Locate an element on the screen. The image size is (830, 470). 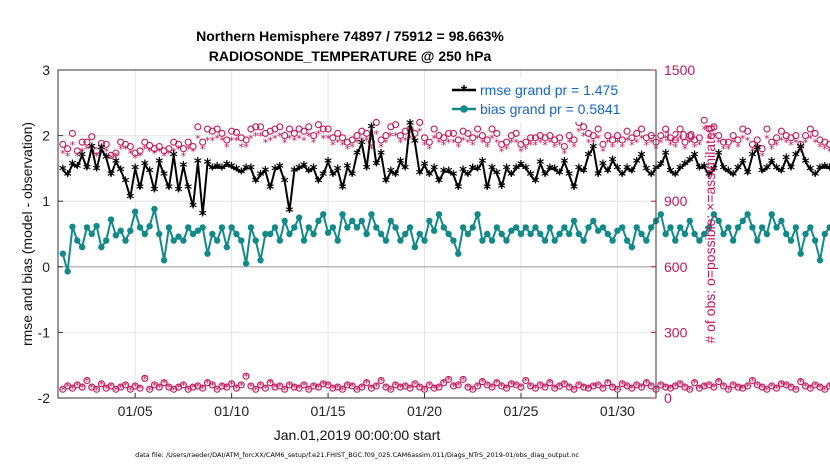
y-right-tick-label: 0 is located at coordinates (668, 398).